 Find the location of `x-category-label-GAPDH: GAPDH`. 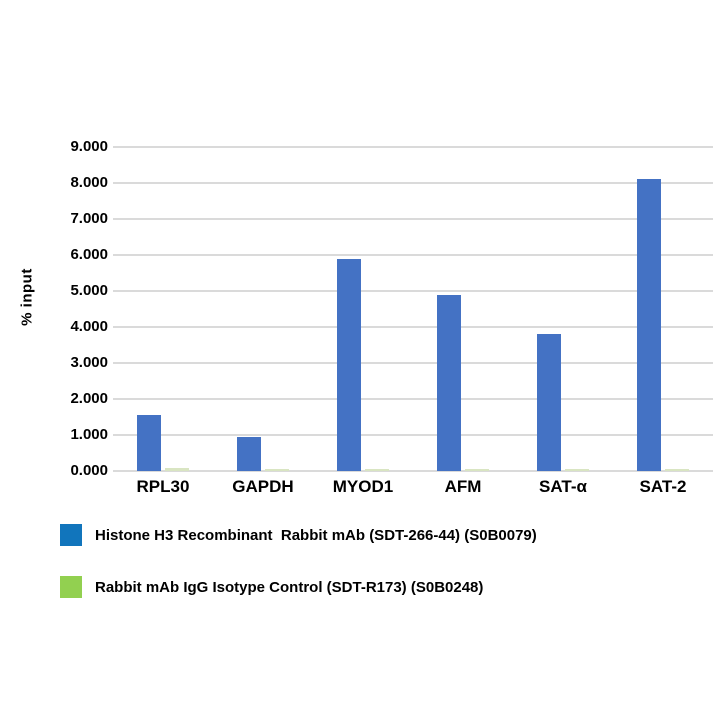

x-category-label-GAPDH: GAPDH is located at coordinates (263, 486).